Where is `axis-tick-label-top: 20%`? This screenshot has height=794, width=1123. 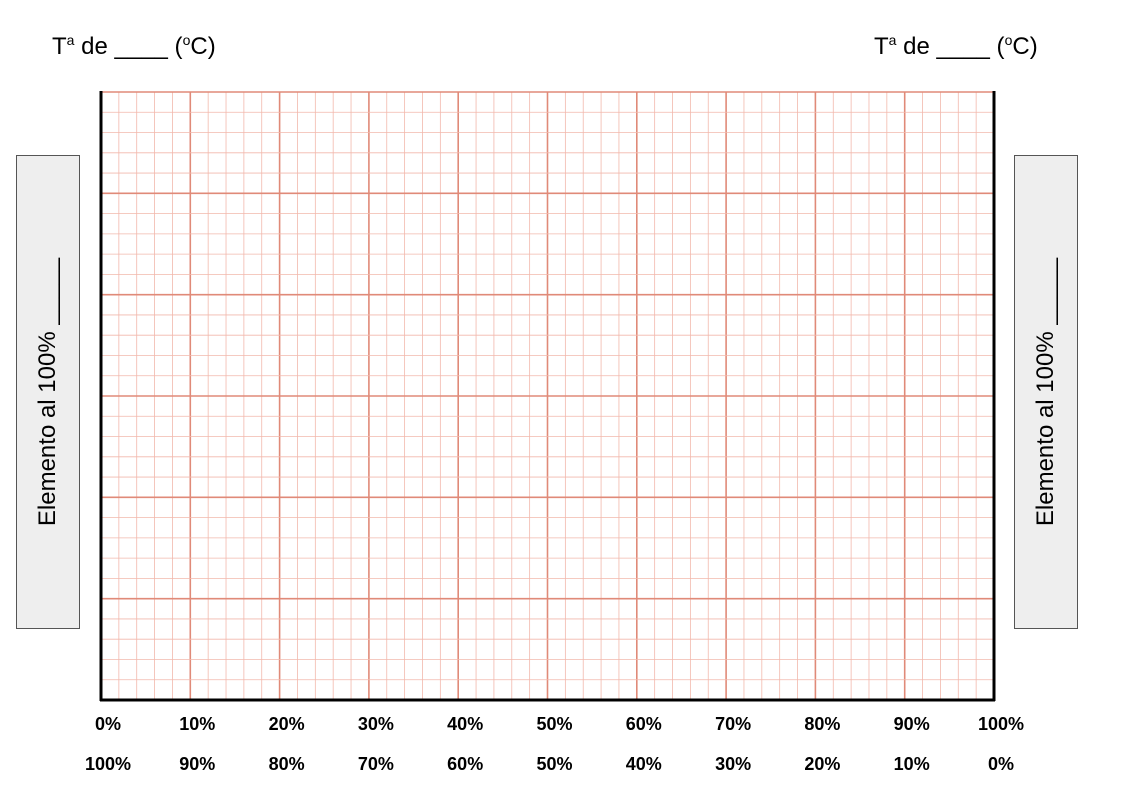 axis-tick-label-top: 20% is located at coordinates (286, 724).